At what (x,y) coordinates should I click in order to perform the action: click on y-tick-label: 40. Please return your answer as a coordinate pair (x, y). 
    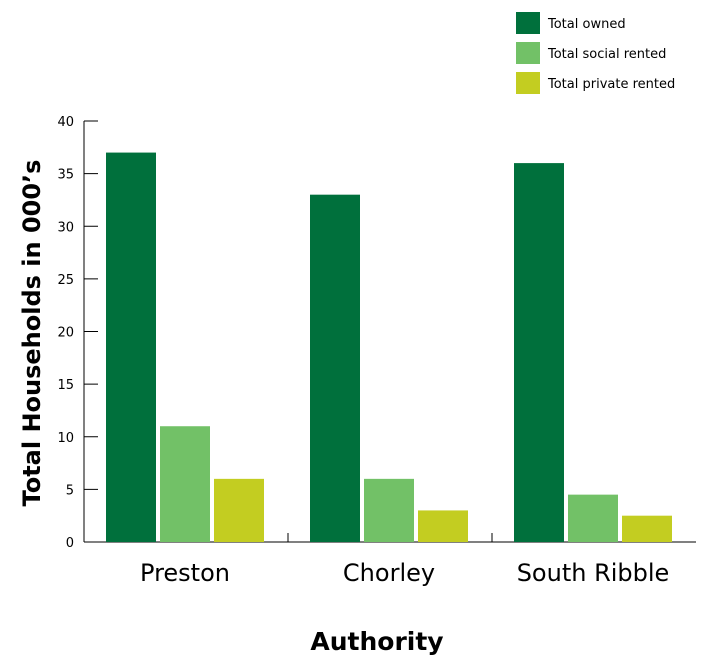
    Looking at the image, I should click on (65, 122).